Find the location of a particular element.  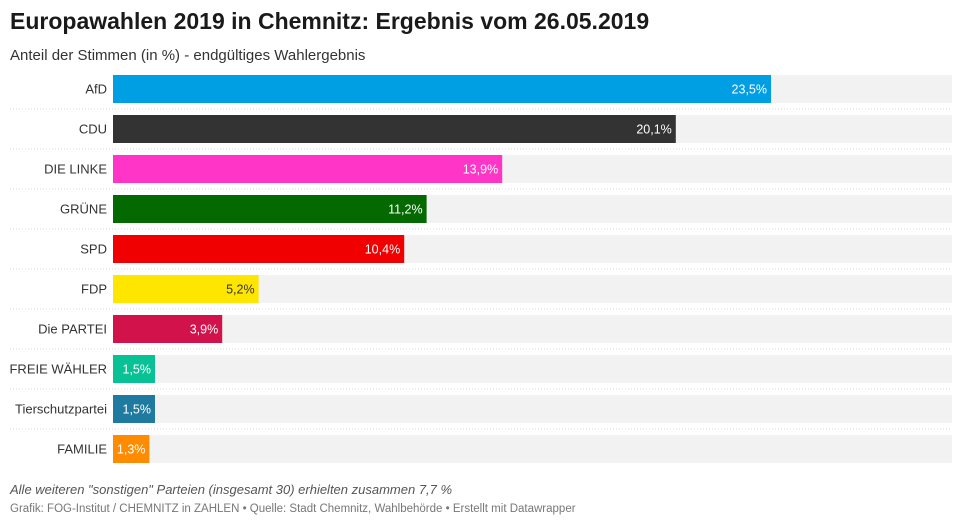

bar-grune is located at coordinates (270, 209).